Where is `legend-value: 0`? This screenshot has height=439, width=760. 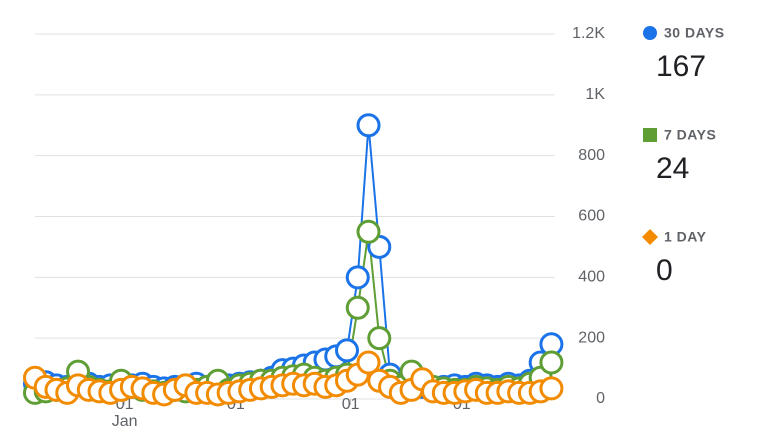
legend-value: 0 is located at coordinates (664, 270).